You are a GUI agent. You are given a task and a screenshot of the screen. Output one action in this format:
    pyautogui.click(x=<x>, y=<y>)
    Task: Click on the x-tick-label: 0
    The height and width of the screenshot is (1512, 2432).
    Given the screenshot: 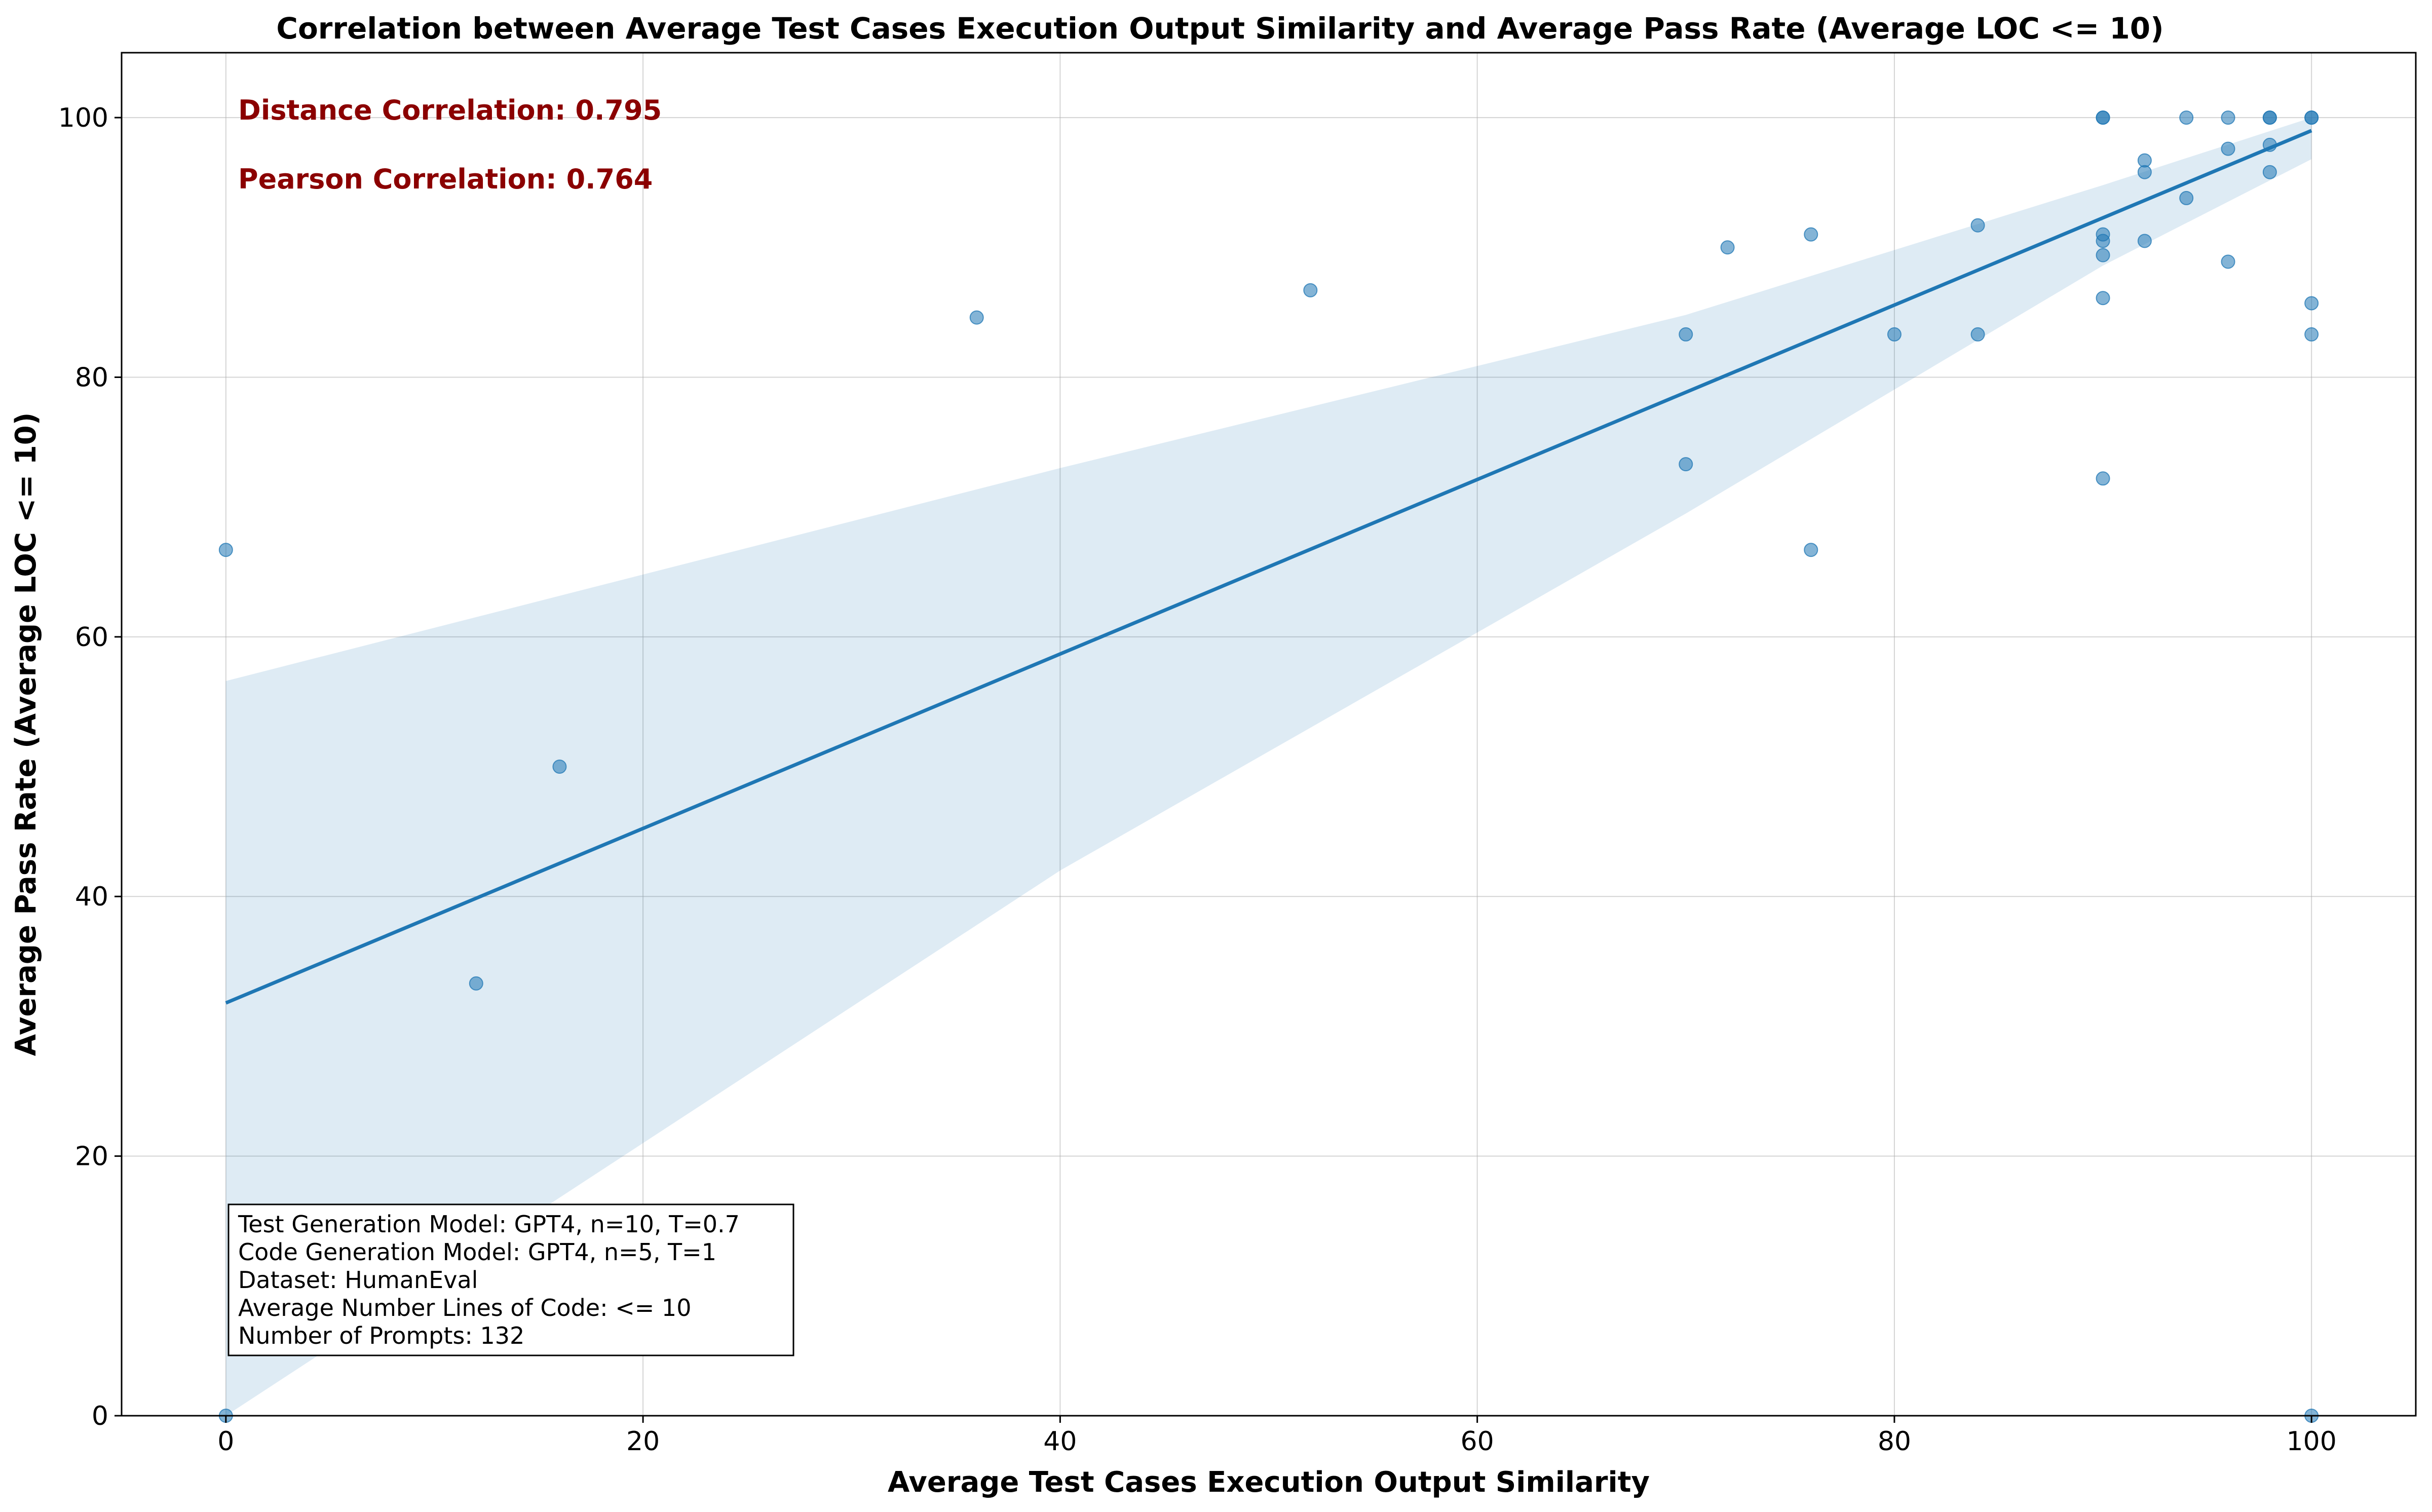 What is the action you would take?
    pyautogui.click(x=226, y=1441)
    